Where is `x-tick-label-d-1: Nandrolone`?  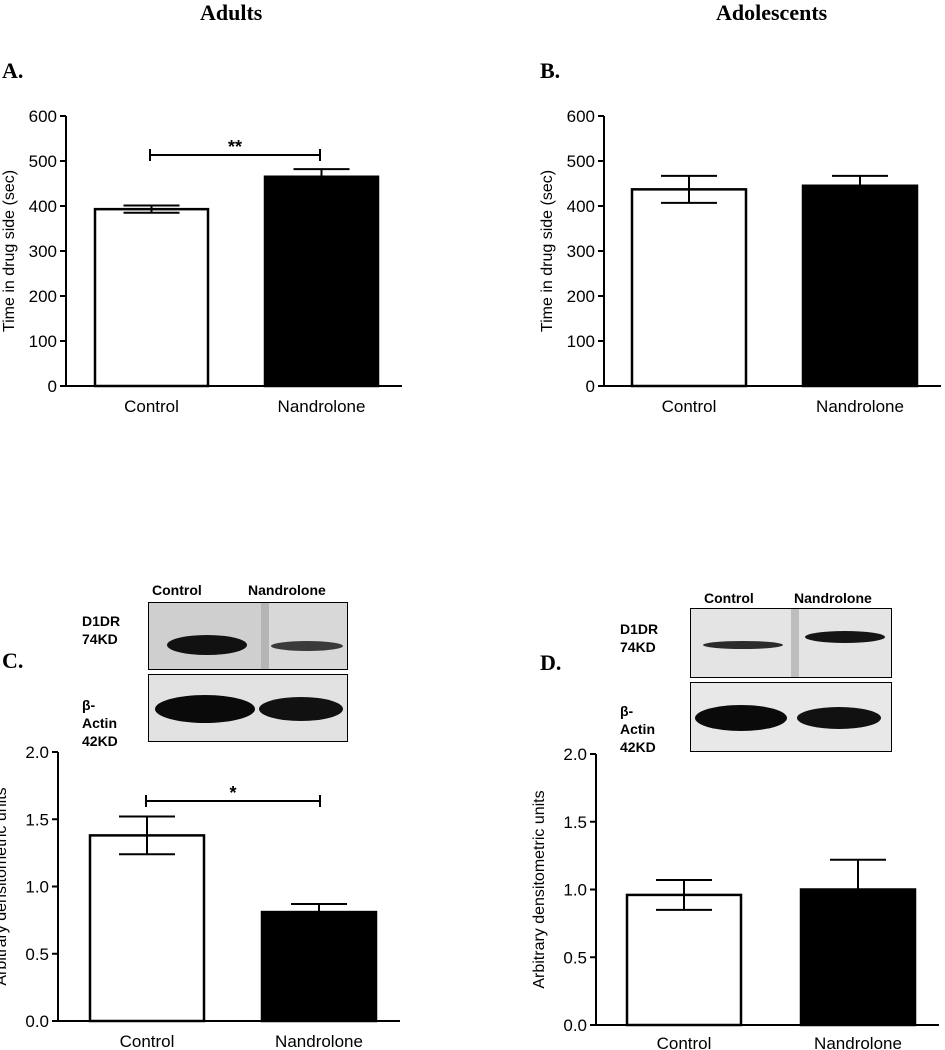
x-tick-label-d-1: Nandrolone is located at coordinates (858, 1042).